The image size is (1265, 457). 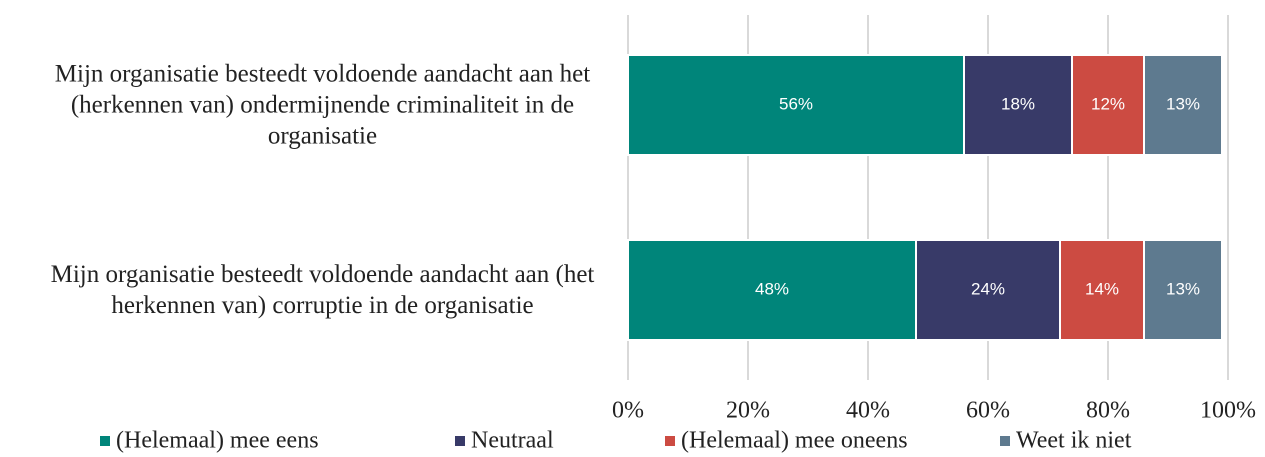 I want to click on value-label: 56%, so click(x=796, y=103).